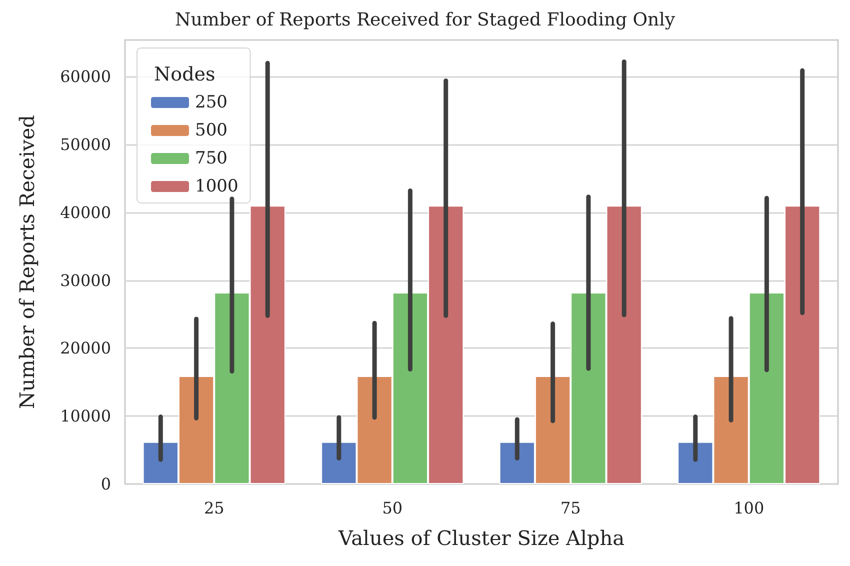 The image size is (850, 566). Describe the element at coordinates (570, 508) in the screenshot. I see `x-tick-label: 75` at that location.